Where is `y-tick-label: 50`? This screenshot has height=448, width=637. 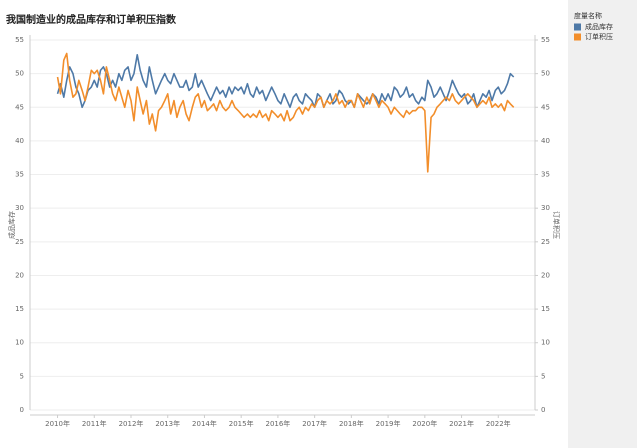 y-tick-label: 50 is located at coordinates (19, 74).